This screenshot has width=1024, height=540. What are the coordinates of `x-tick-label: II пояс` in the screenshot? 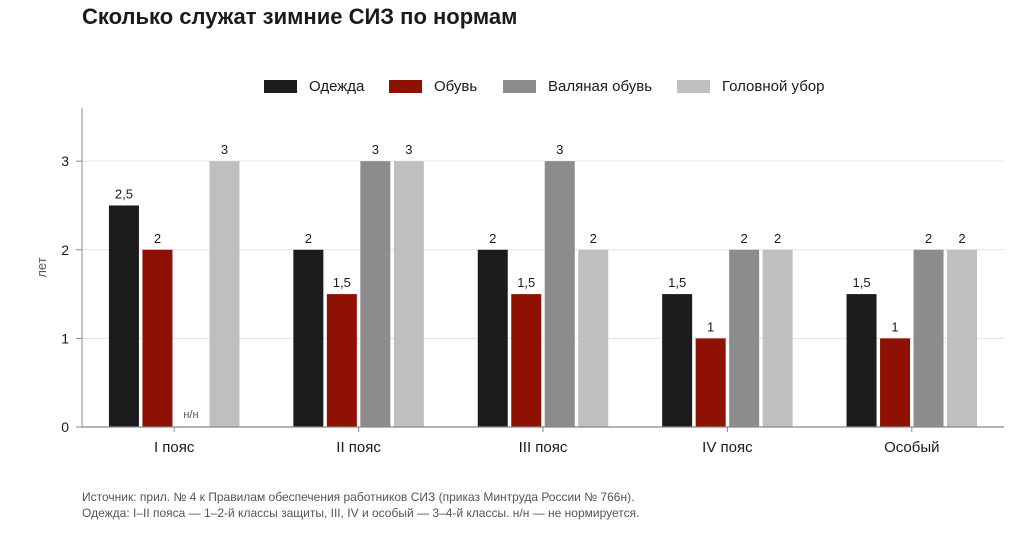 It's located at (358, 447).